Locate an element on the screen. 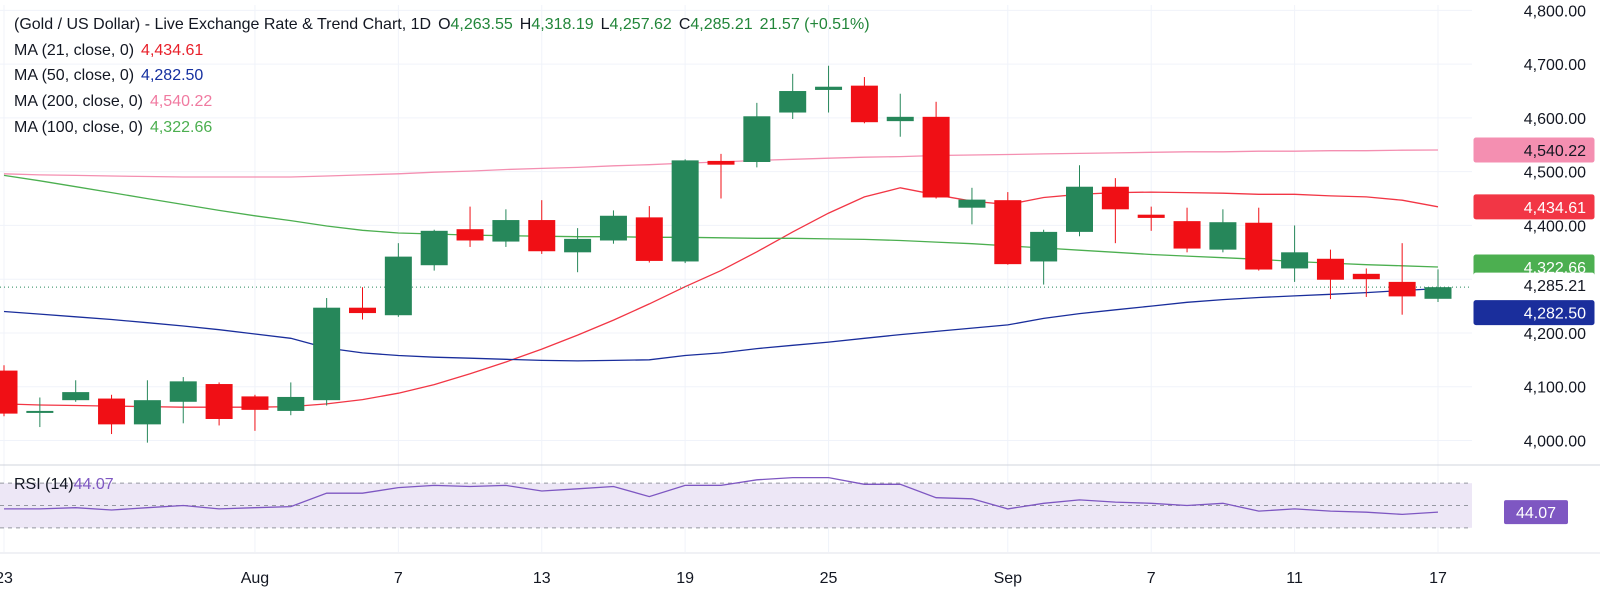  rsi-label: RSI (14) is located at coordinates (44, 484).